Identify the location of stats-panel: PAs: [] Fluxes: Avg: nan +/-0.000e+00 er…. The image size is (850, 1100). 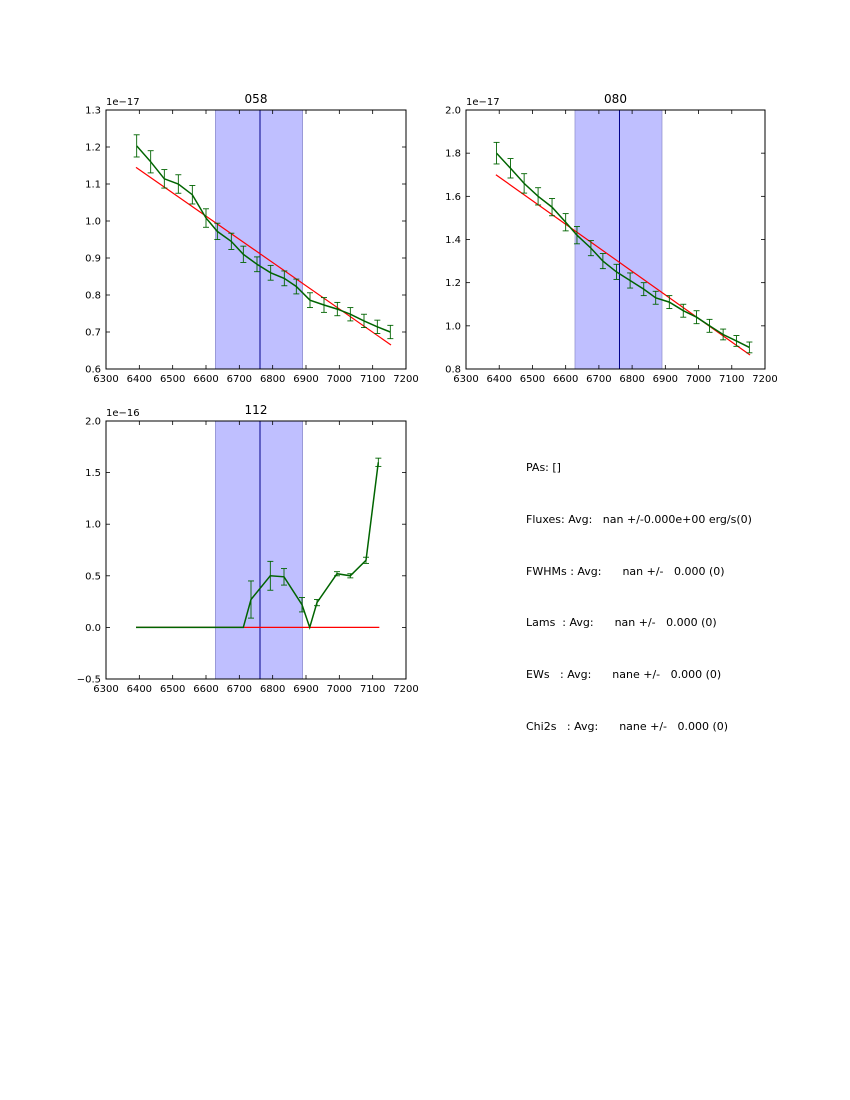
(639, 591).